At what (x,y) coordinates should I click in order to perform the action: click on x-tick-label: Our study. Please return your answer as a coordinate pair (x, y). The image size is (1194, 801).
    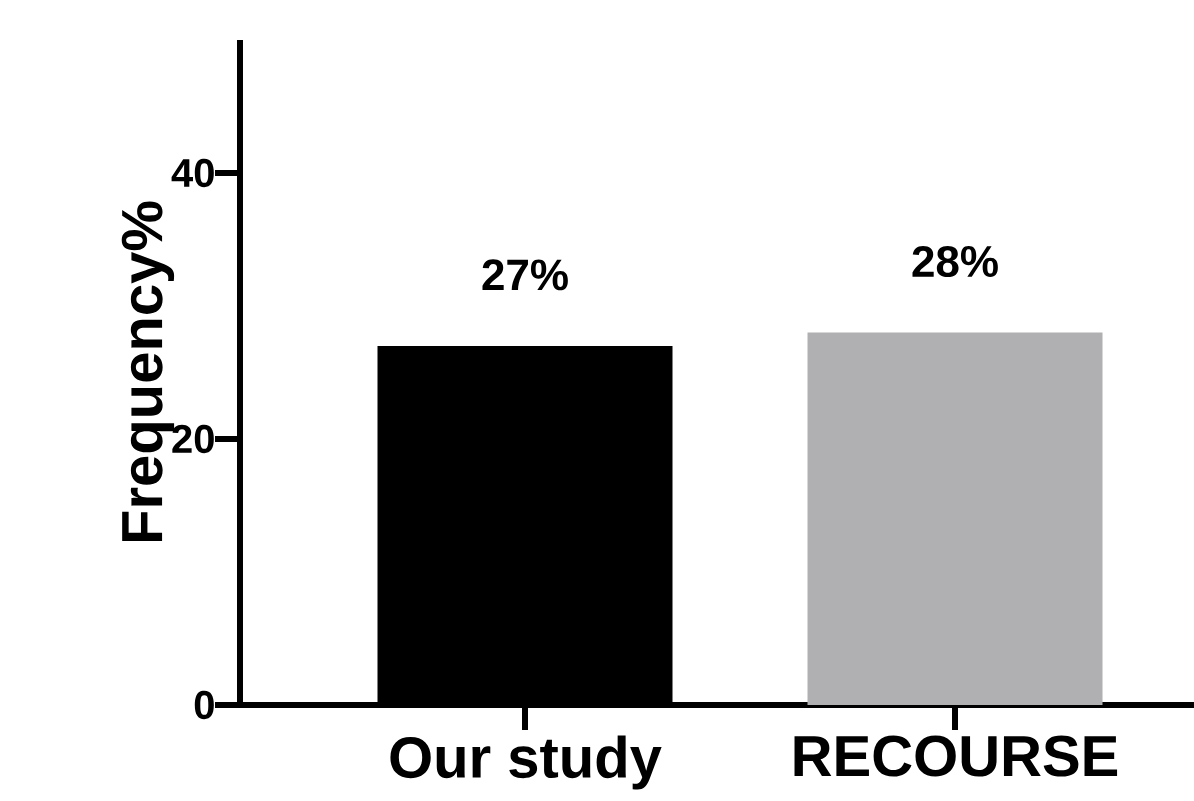
    Looking at the image, I should click on (526, 762).